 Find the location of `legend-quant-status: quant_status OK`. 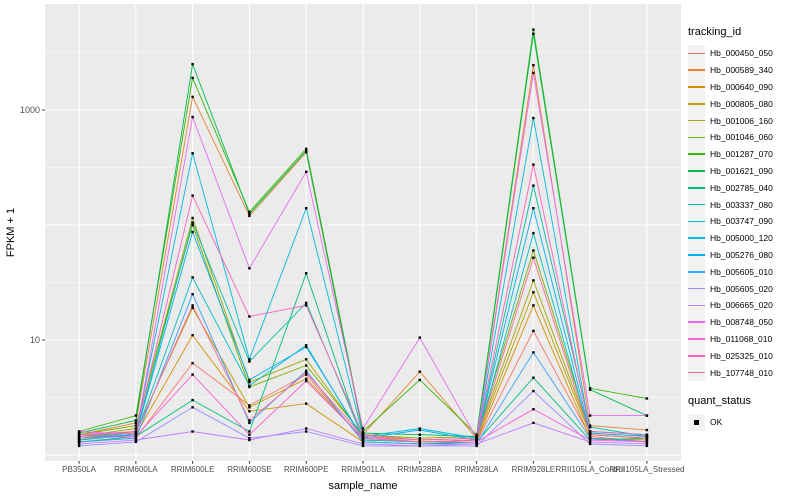

legend-quant-status: quant_status OK is located at coordinates (744, 413).